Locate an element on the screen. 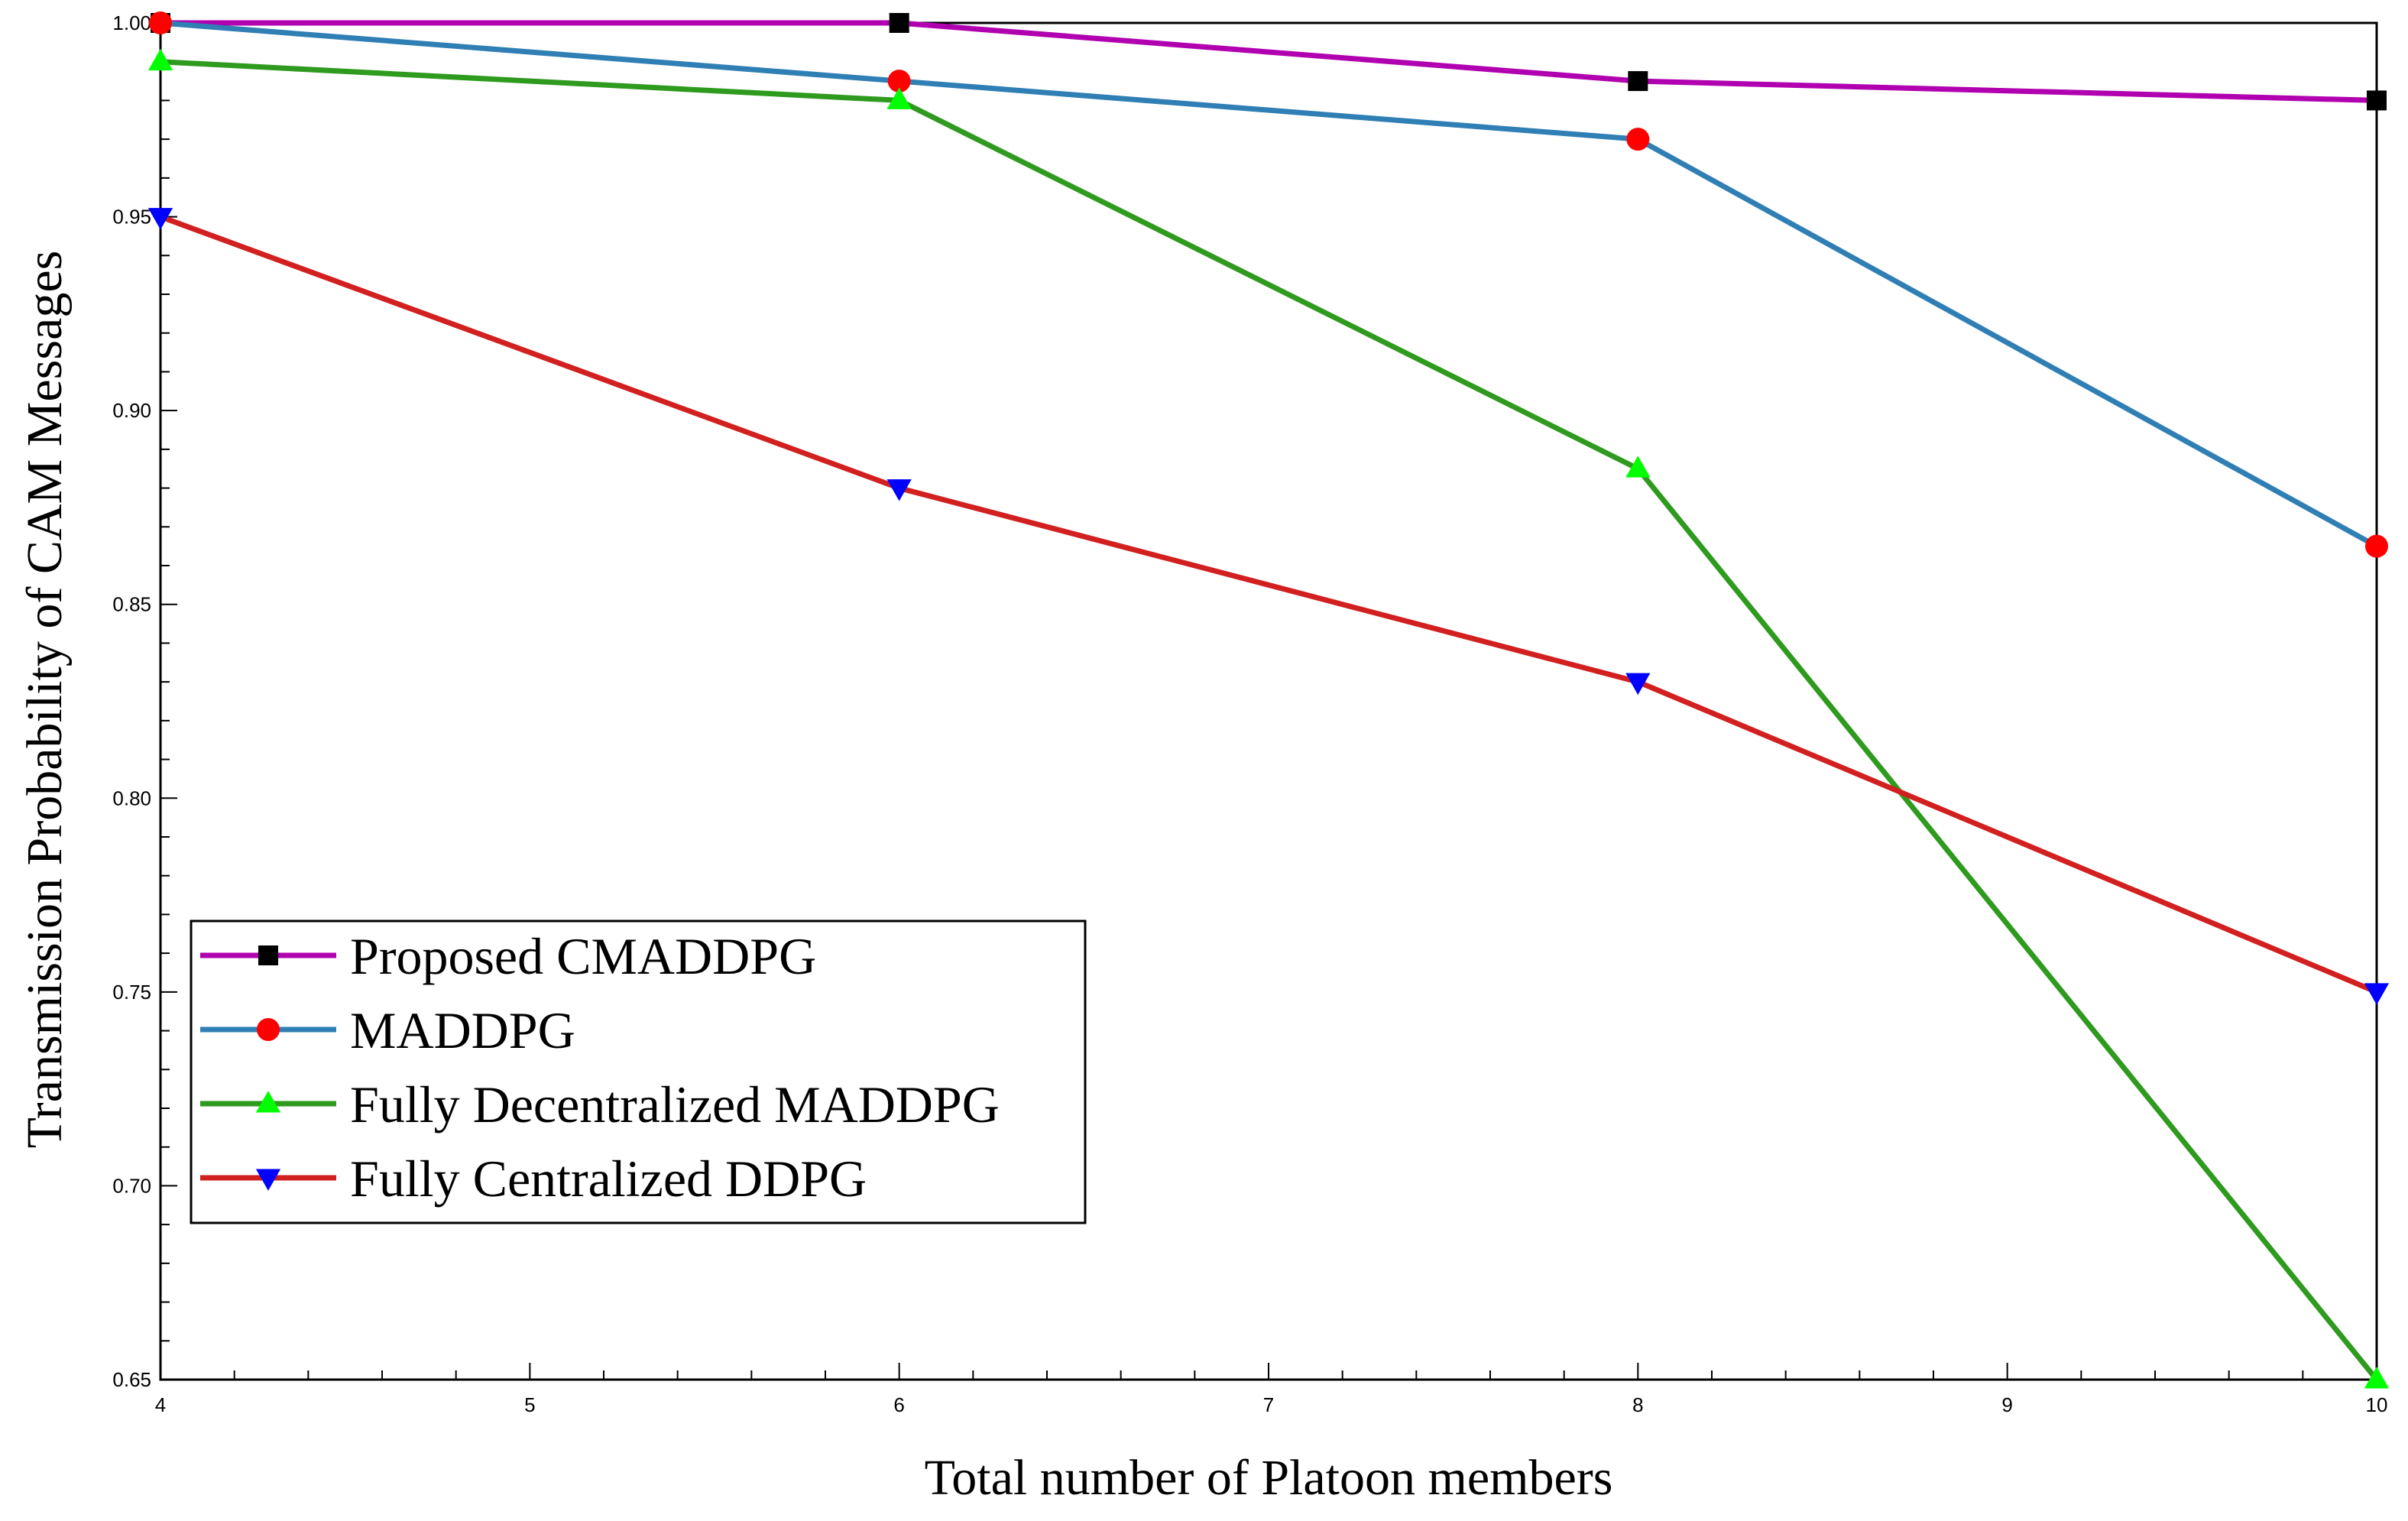 The width and height of the screenshot is (2408, 1521). x-tick-label: 4 is located at coordinates (160, 1404).